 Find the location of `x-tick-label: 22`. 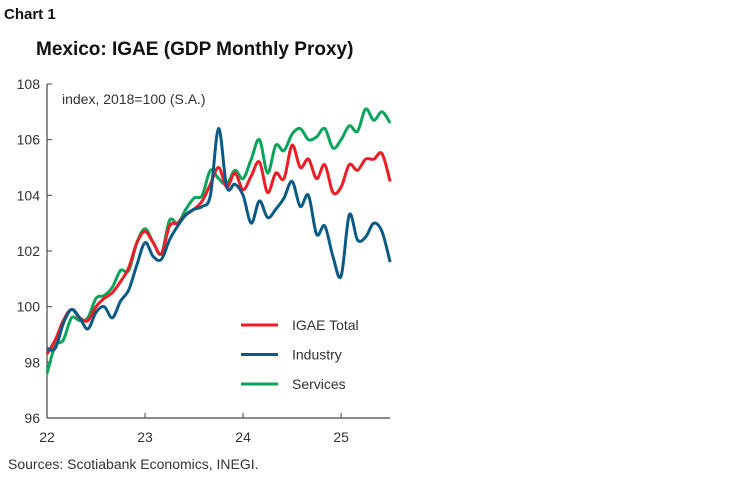

x-tick-label: 22 is located at coordinates (47, 437).